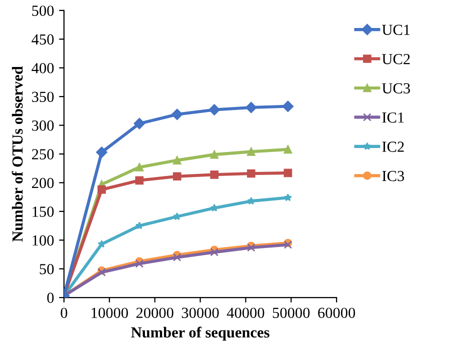 Image resolution: width=474 pixels, height=348 pixels. Describe the element at coordinates (110, 313) in the screenshot. I see `x-tick-label: 10000` at that location.